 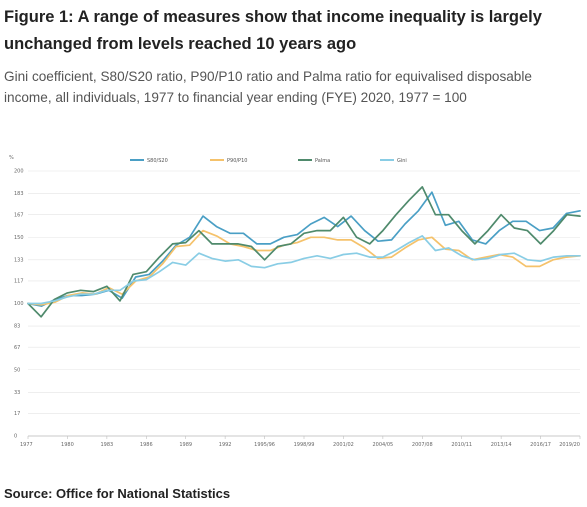 What do you see at coordinates (17, 370) in the screenshot?
I see `y-tick-label: 50` at bounding box center [17, 370].